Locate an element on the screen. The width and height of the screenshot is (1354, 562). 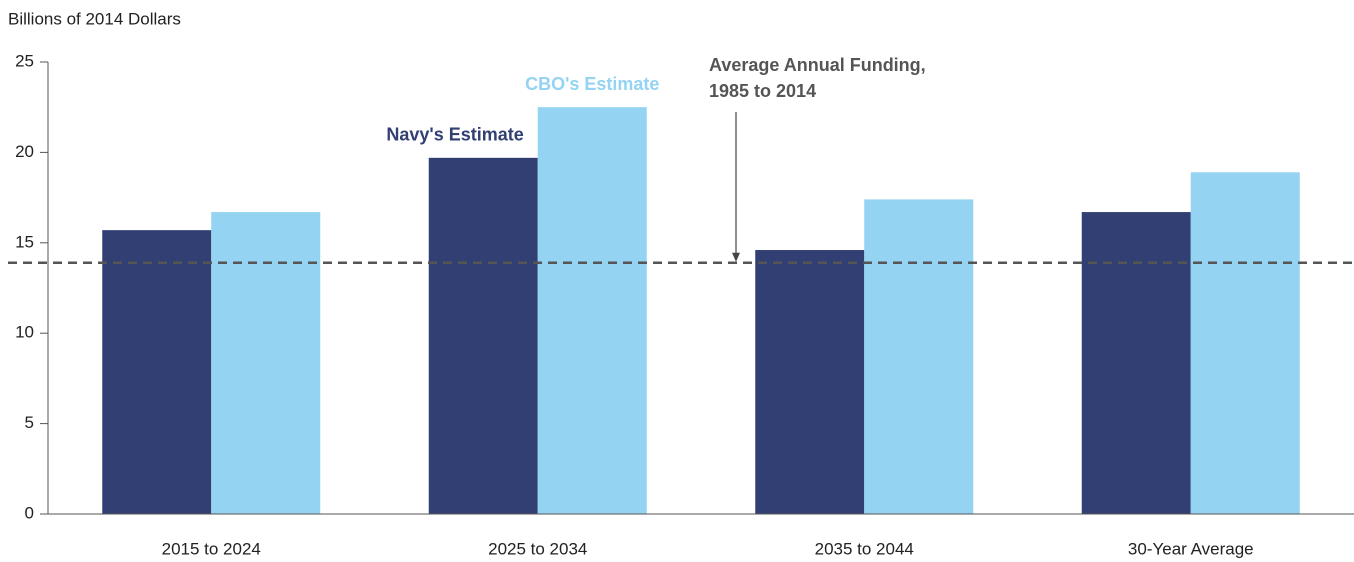
series-label: CBO's Estimate is located at coordinates (592, 84).